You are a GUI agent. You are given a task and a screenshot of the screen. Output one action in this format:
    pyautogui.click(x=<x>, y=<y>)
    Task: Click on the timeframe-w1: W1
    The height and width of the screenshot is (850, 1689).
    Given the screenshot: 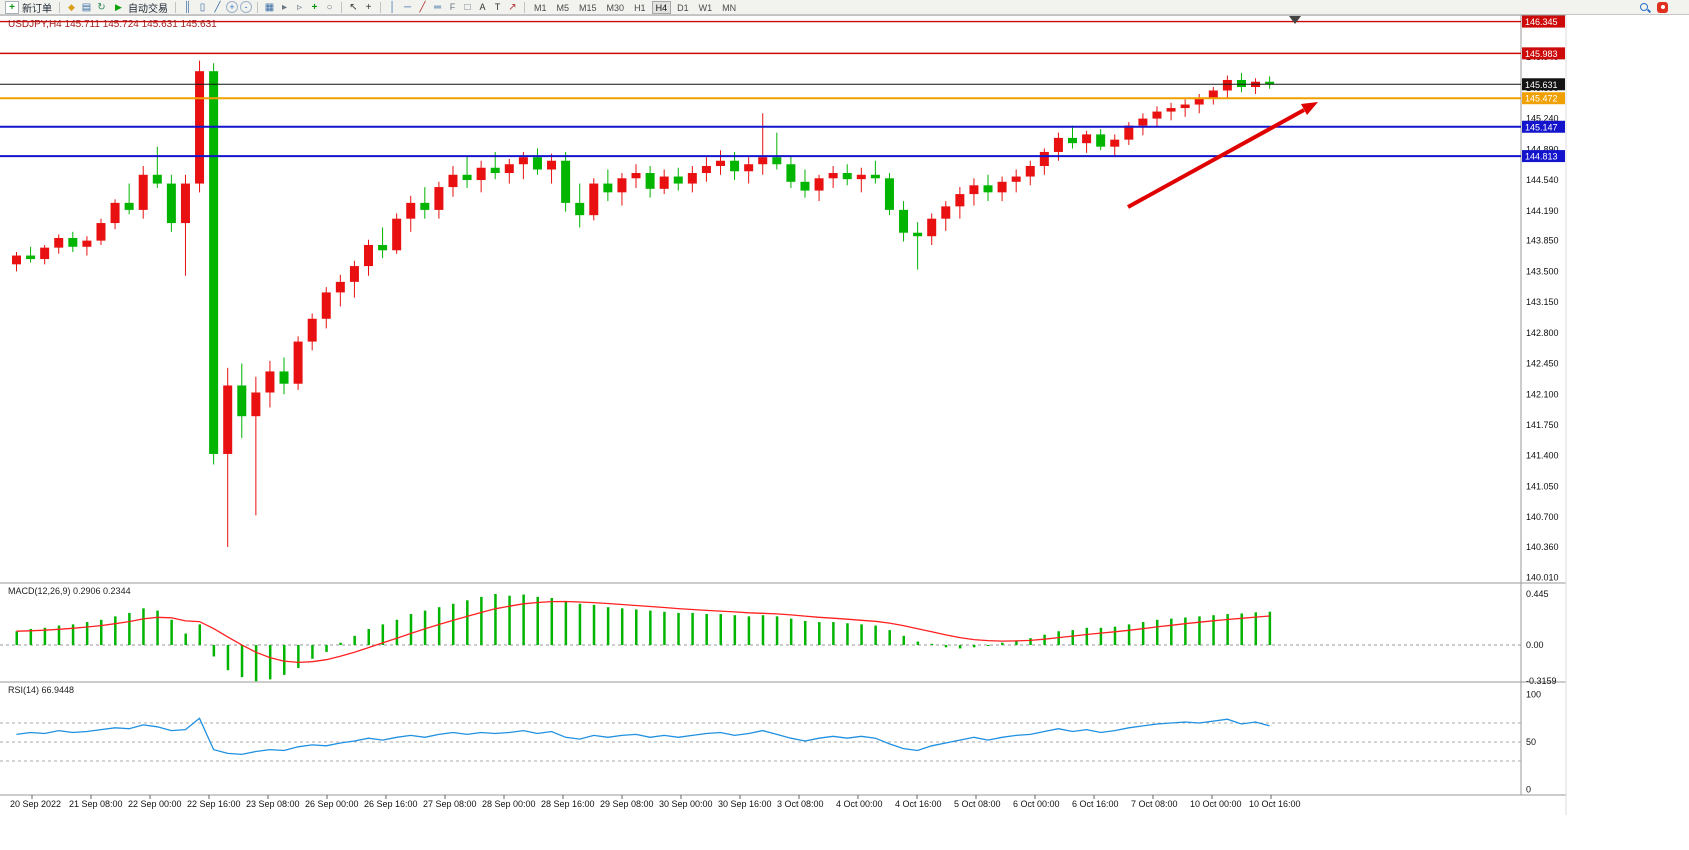 What is the action you would take?
    pyautogui.click(x=706, y=7)
    